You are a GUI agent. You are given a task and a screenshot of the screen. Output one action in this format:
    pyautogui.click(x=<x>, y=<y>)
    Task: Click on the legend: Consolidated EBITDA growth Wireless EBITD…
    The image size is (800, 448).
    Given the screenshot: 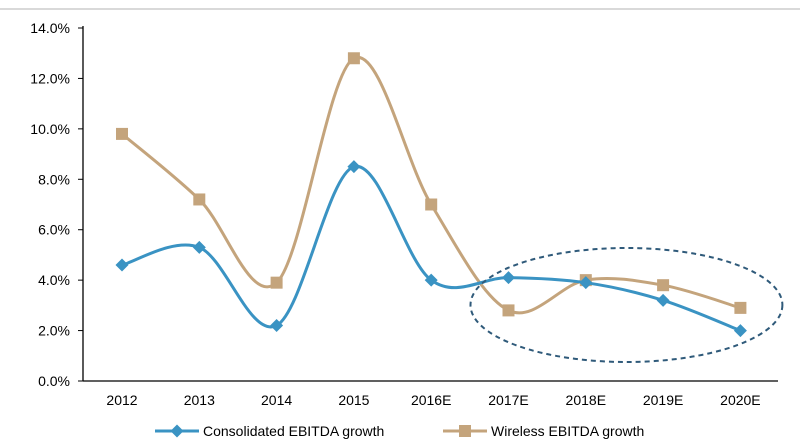 What is the action you would take?
    pyautogui.click(x=399, y=431)
    